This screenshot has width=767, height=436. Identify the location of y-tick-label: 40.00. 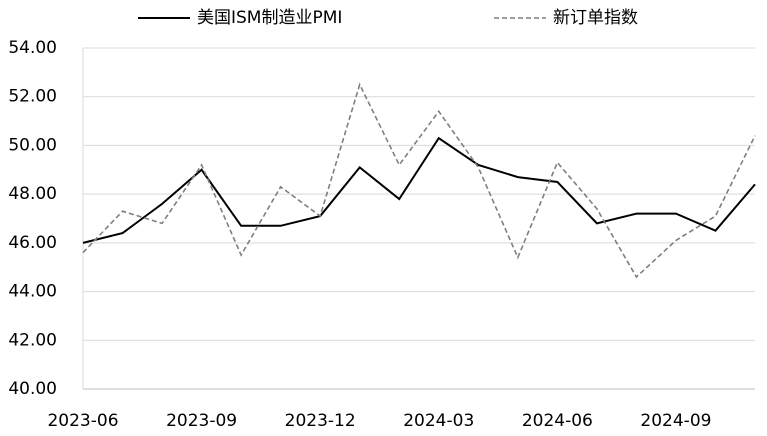
(32, 389).